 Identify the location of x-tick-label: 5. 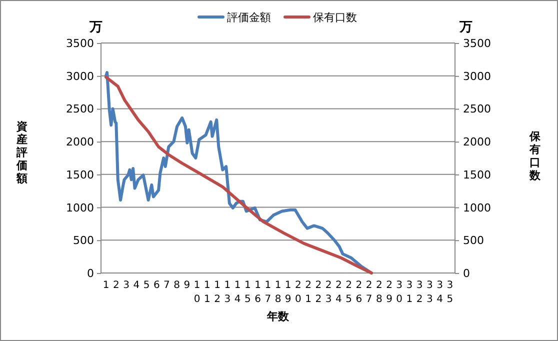
(146, 285).